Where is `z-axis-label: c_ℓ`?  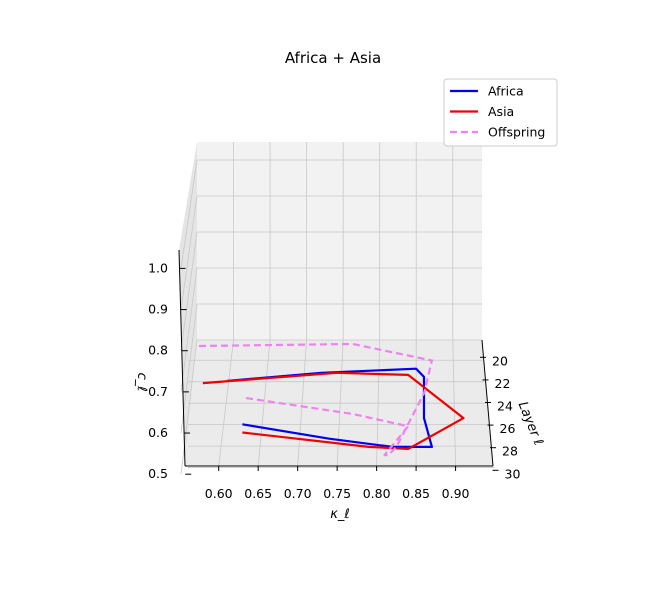 z-axis-label: c_ℓ is located at coordinates (142, 382).